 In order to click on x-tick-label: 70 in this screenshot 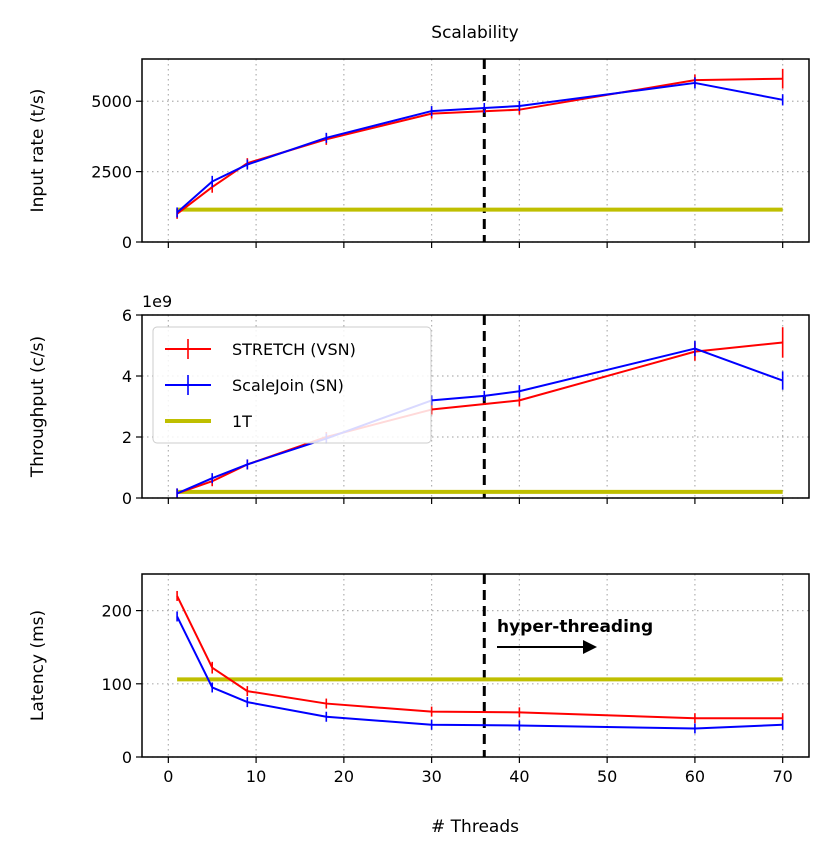, I will do `click(782, 776)`.